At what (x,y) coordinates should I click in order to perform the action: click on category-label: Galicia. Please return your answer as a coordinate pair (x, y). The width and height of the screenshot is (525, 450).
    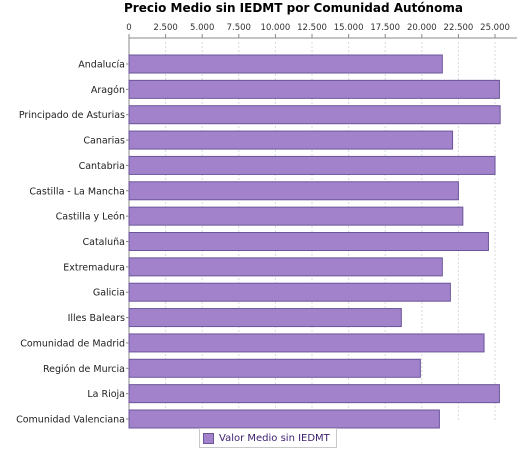
    Looking at the image, I should click on (109, 293).